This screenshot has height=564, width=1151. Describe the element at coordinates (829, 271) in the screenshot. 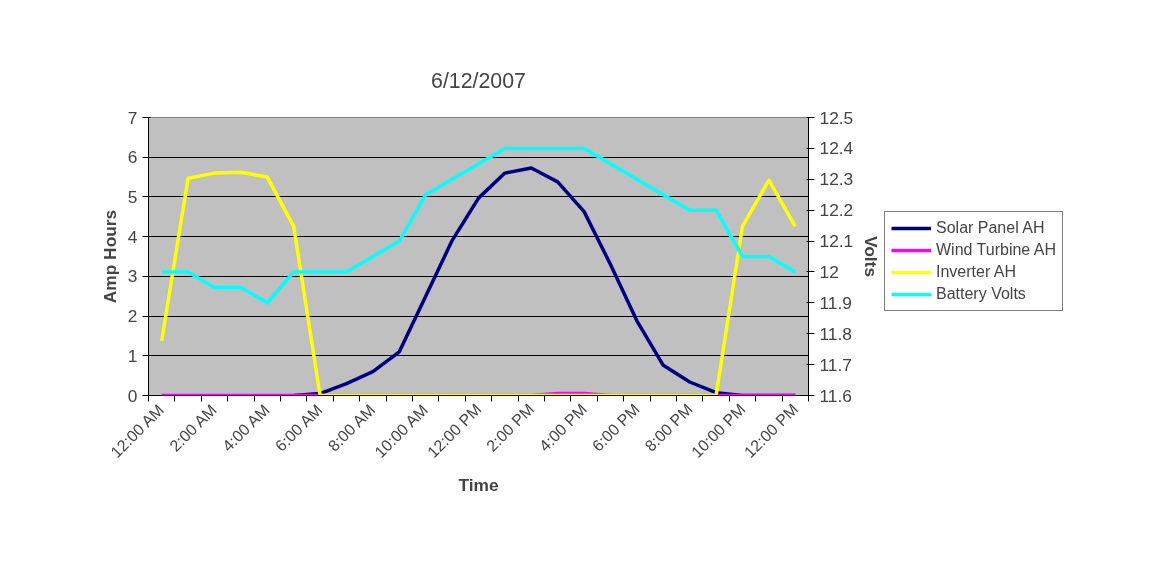

I see `y2-tick-label: 12` at that location.